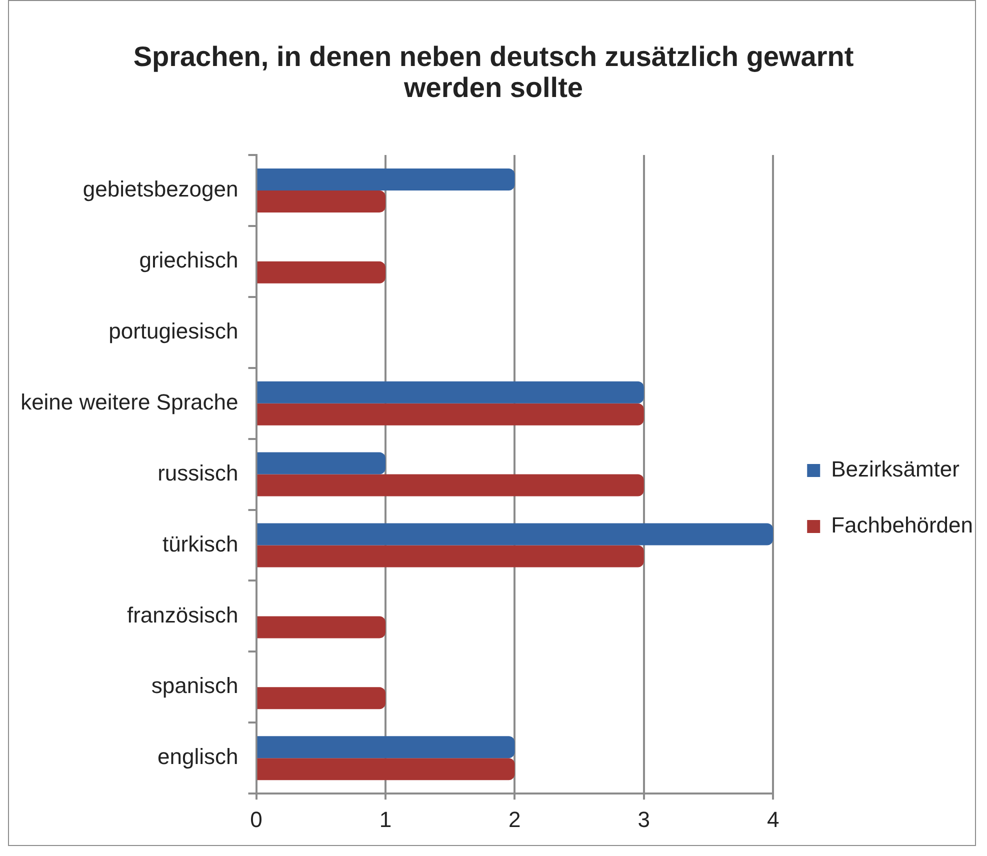  Describe the element at coordinates (644, 819) in the screenshot. I see `x-tick-label: 3` at that location.